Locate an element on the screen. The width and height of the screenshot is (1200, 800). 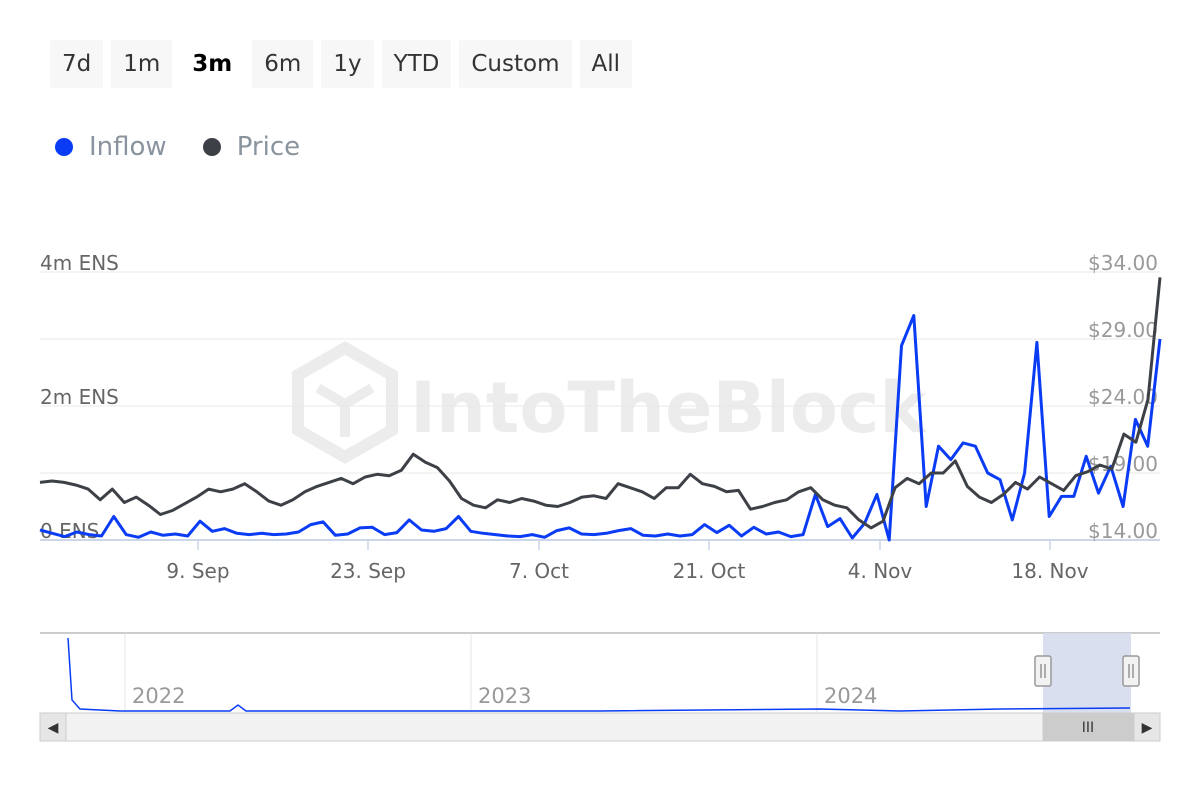
scroll-right-button is located at coordinates (1147, 727).